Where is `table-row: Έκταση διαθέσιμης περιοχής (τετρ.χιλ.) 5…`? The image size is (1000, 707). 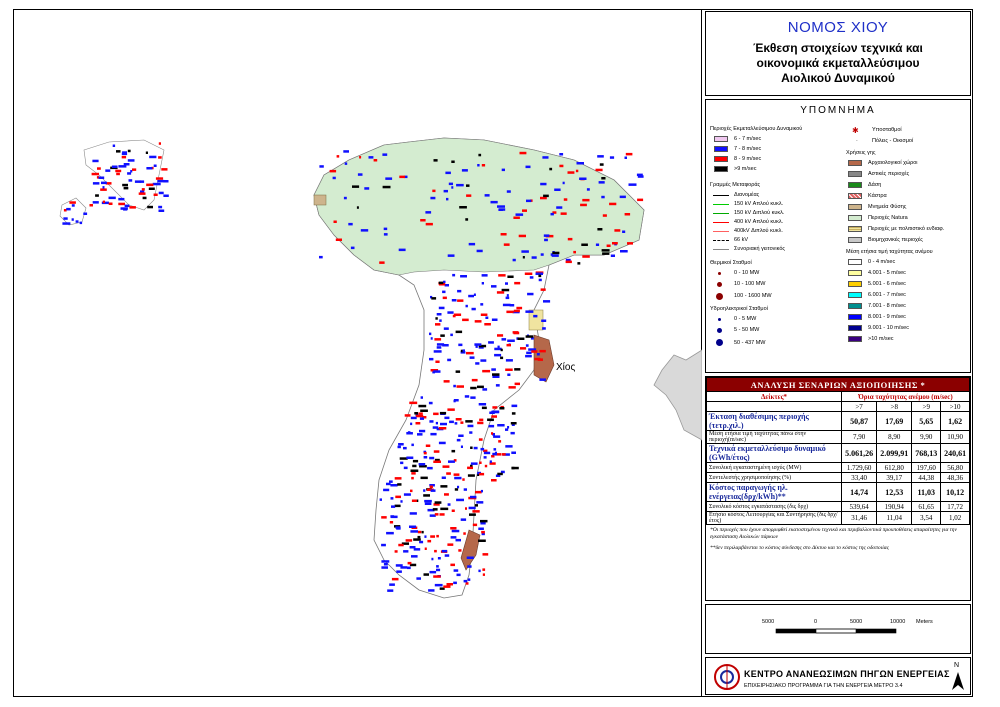
table-row: Έκταση διαθέσιμης περιοχής (τετρ.χιλ.) 5… is located at coordinates (838, 421).